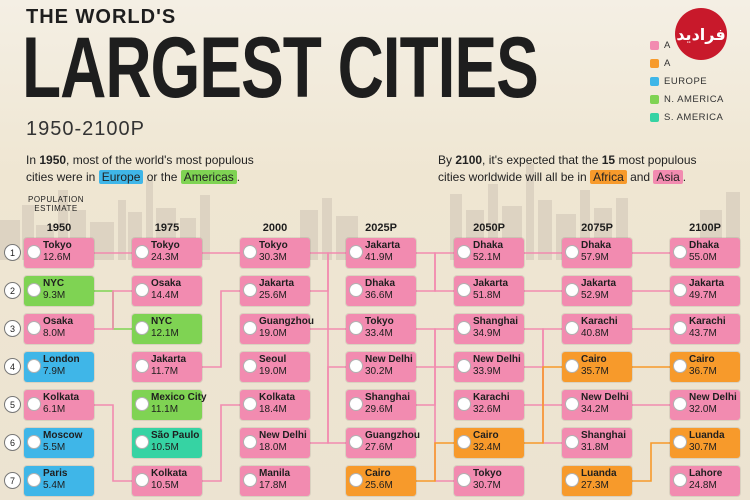  I want to click on city-name: Luanda, so click(599, 473).